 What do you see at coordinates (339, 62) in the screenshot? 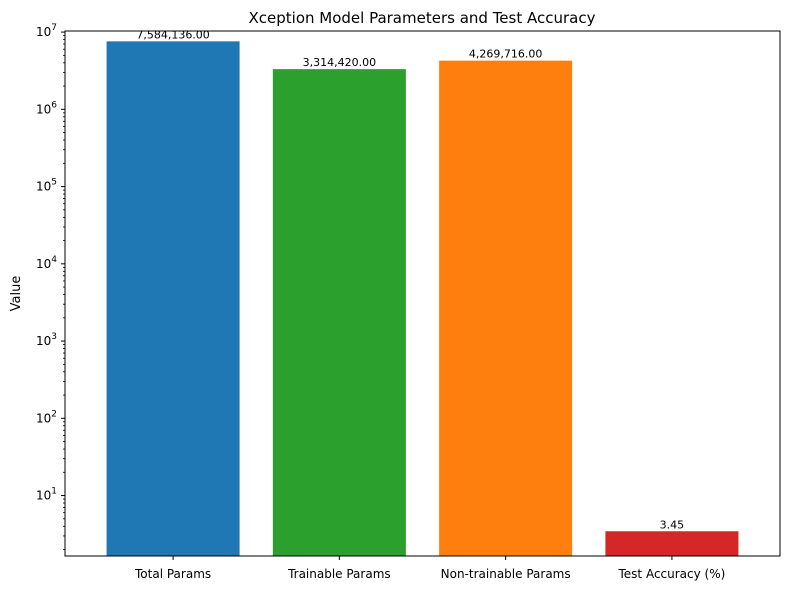
I see `data-label: 3,314,420.00` at bounding box center [339, 62].